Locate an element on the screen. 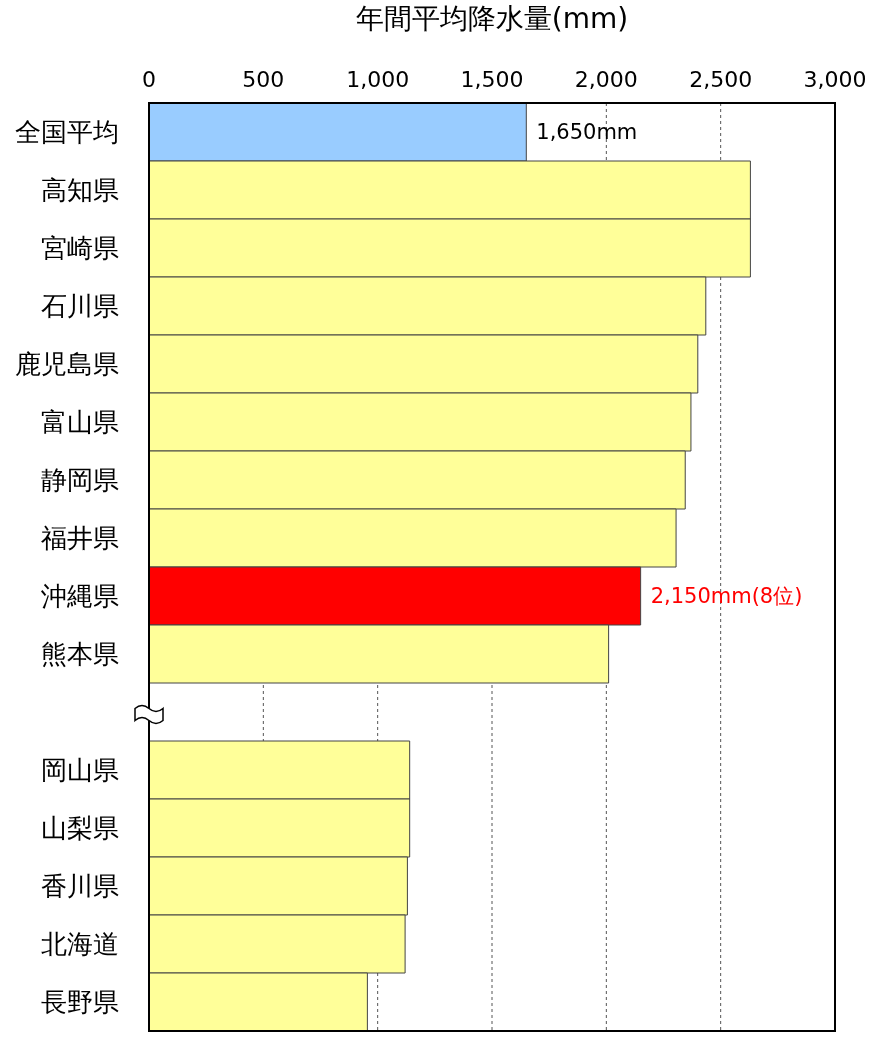  x-tick-label: 2,000 is located at coordinates (606, 79).